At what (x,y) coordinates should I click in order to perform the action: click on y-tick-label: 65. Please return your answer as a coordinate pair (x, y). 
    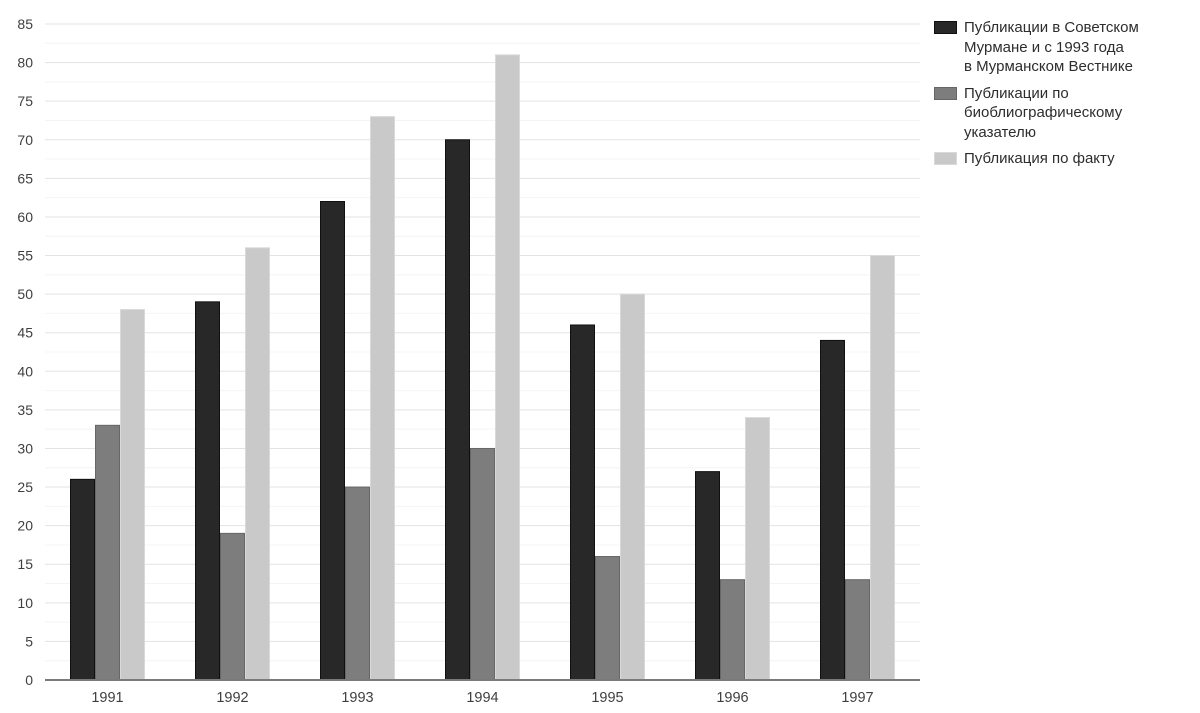
    Looking at the image, I should click on (25, 178).